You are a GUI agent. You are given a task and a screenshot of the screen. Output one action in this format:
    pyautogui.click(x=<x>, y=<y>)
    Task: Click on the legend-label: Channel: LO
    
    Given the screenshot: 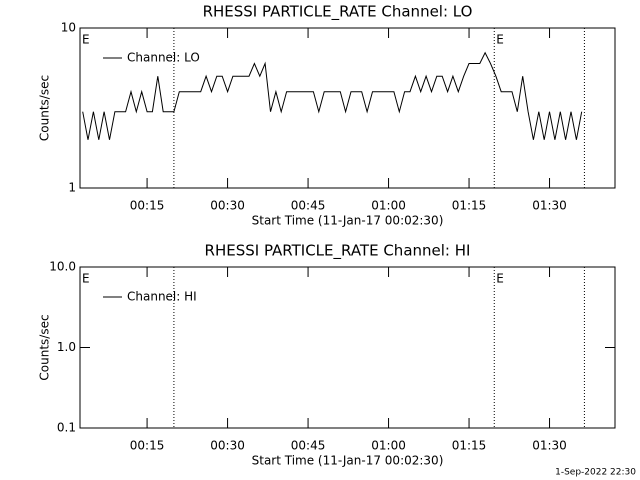 What is the action you would take?
    pyautogui.click(x=163, y=58)
    